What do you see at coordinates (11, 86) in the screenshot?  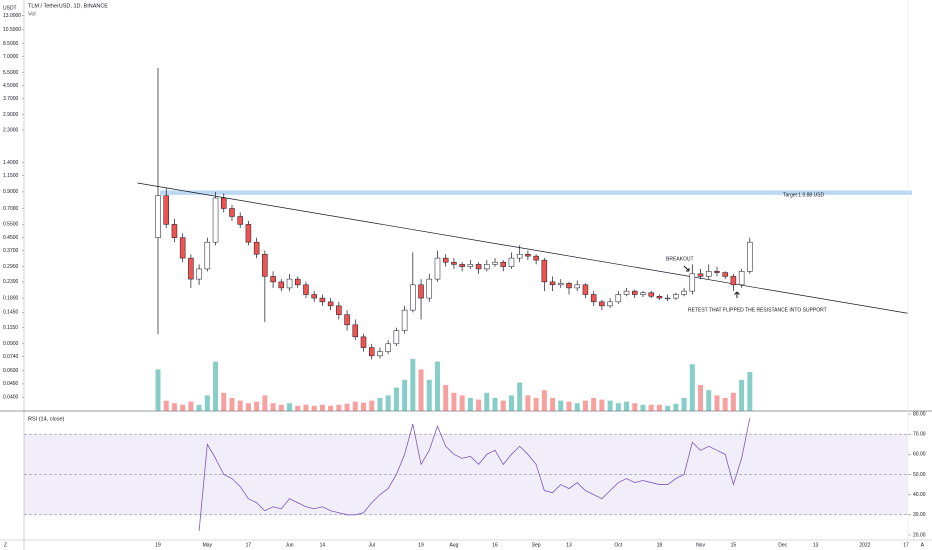 I see `y-tick-label: 4.5000` at bounding box center [11, 86].